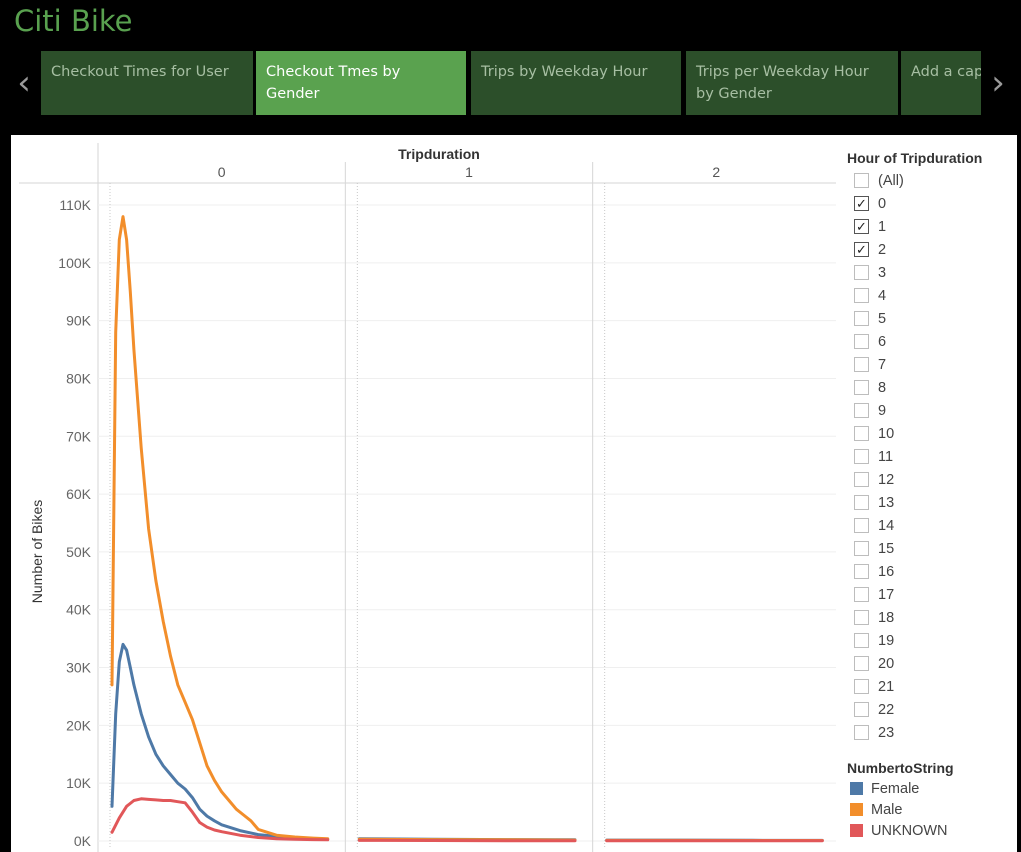 Image resolution: width=1021 pixels, height=852 pixels. What do you see at coordinates (932, 571) in the screenshot?
I see `filter-option: 16` at bounding box center [932, 571].